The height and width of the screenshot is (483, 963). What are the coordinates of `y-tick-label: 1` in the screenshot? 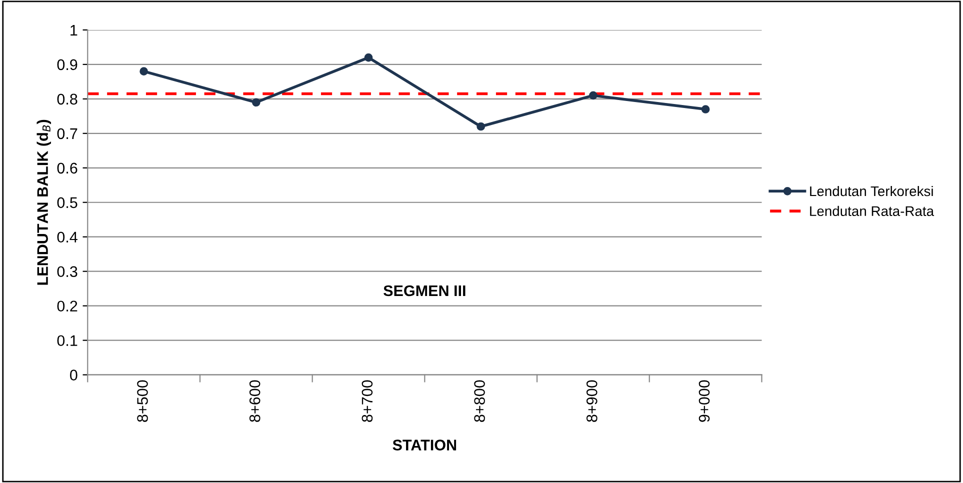 It's located at (74, 30).